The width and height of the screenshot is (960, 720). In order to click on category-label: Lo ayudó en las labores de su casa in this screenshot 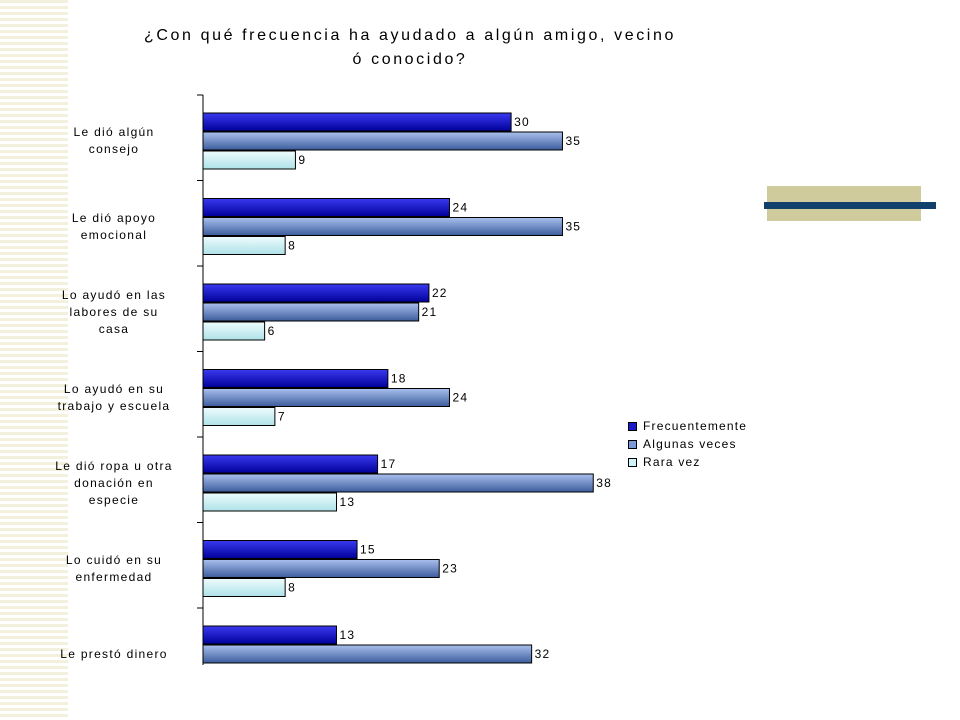, I will do `click(114, 312)`.